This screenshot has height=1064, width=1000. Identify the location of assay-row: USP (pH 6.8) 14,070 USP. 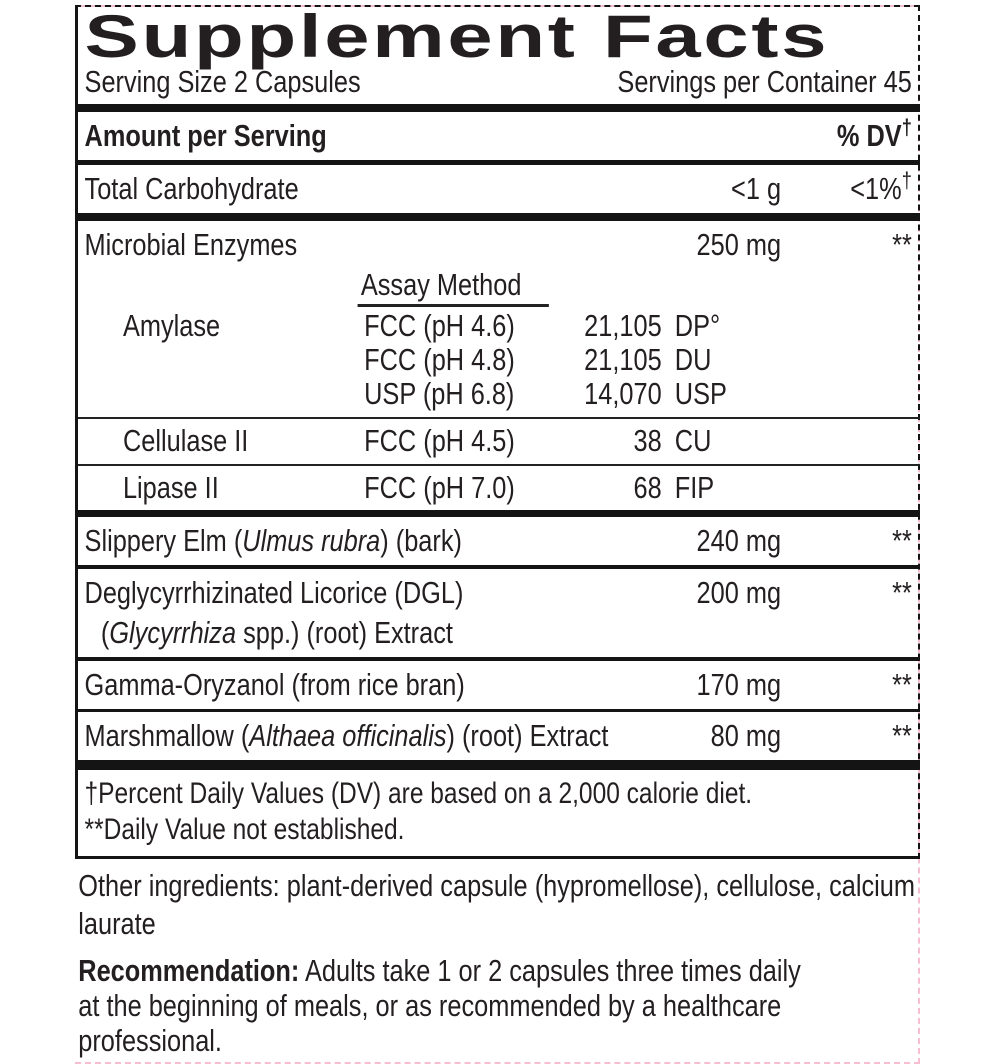
(499, 394).